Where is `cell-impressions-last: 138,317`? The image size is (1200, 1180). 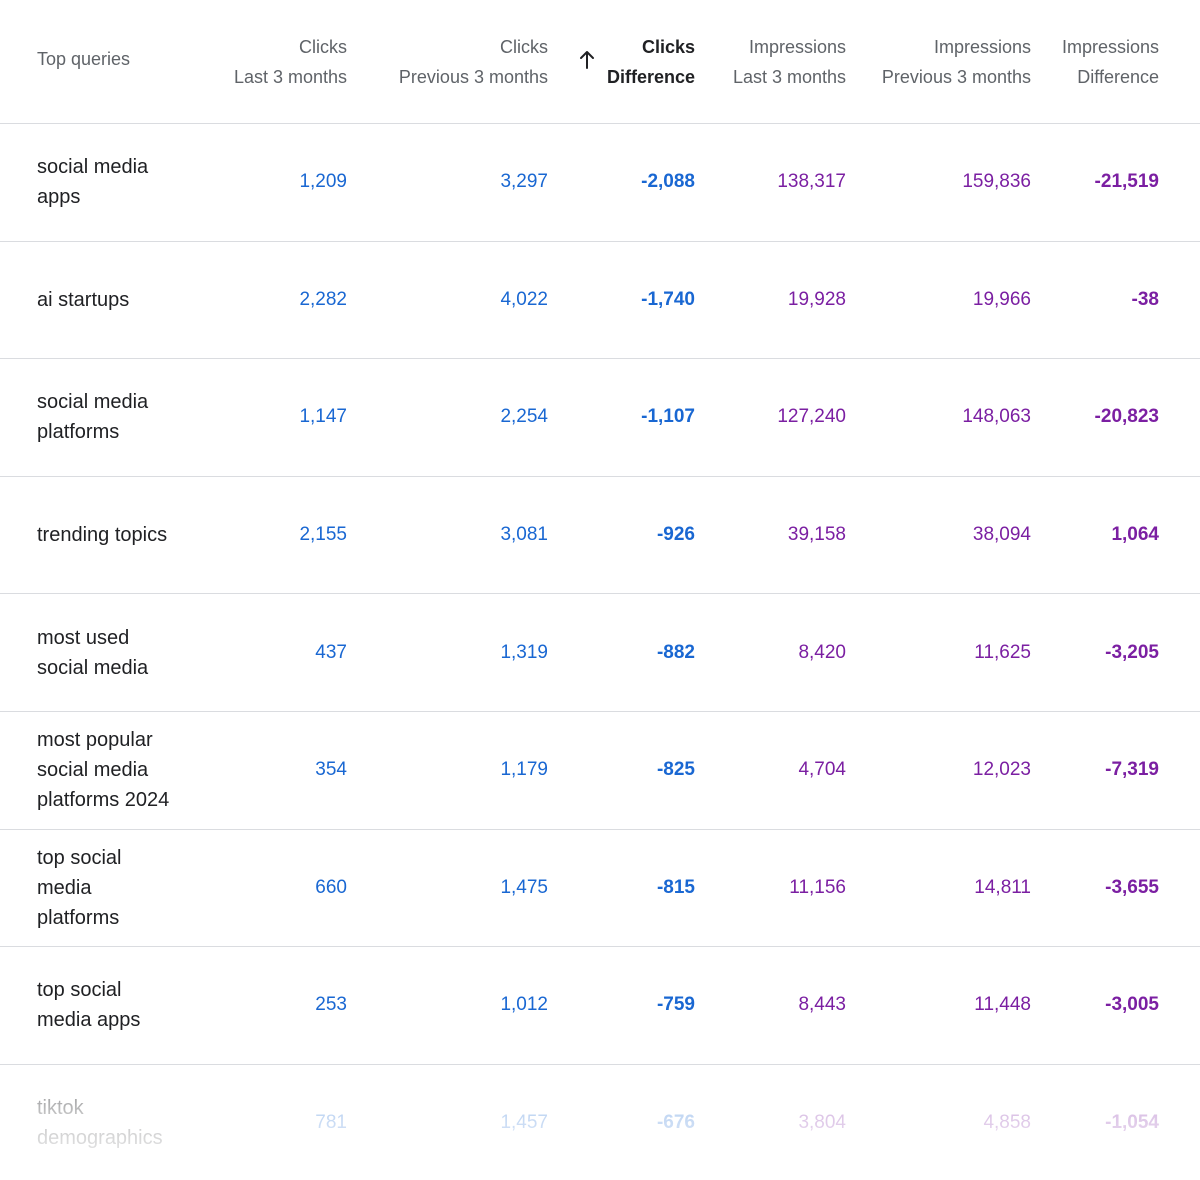 cell-impressions-last: 138,317 is located at coordinates (811, 182).